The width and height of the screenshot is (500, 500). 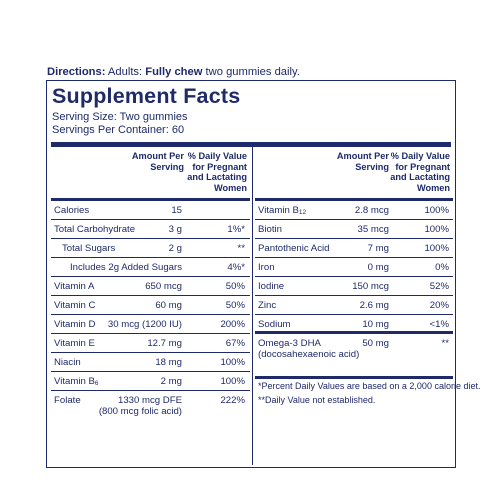 What do you see at coordinates (146, 96) in the screenshot?
I see `panel-title: Supplement Facts` at bounding box center [146, 96].